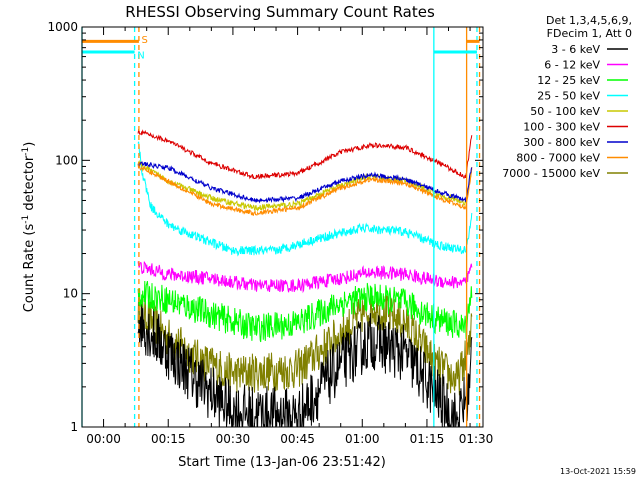 The image size is (640, 480). What do you see at coordinates (589, 20) in the screenshot?
I see `legend-header-detectors: Det 1,3,4,5,6,9,` at bounding box center [589, 20].